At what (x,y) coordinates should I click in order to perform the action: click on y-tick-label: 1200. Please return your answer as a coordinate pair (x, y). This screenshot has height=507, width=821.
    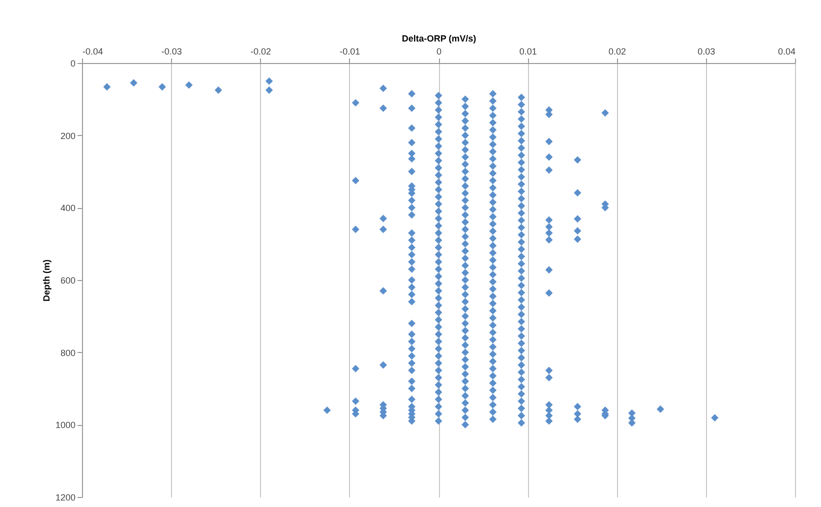
    Looking at the image, I should click on (65, 497).